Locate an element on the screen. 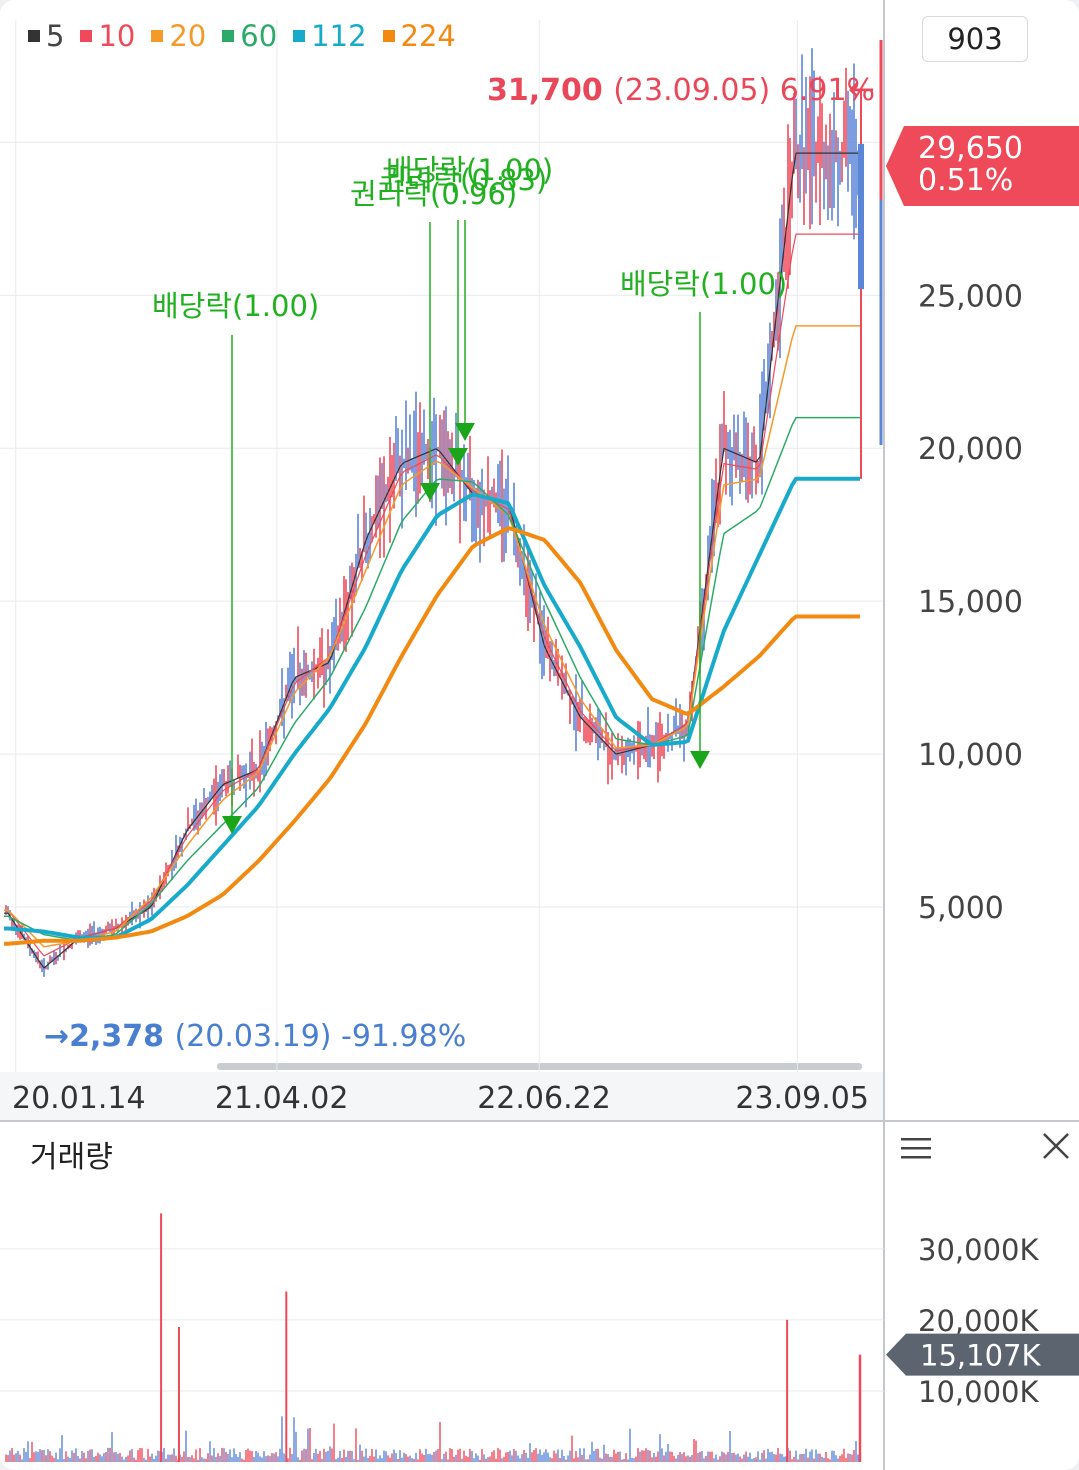 The image size is (1079, 1470). legend-label: 224 is located at coordinates (428, 36).